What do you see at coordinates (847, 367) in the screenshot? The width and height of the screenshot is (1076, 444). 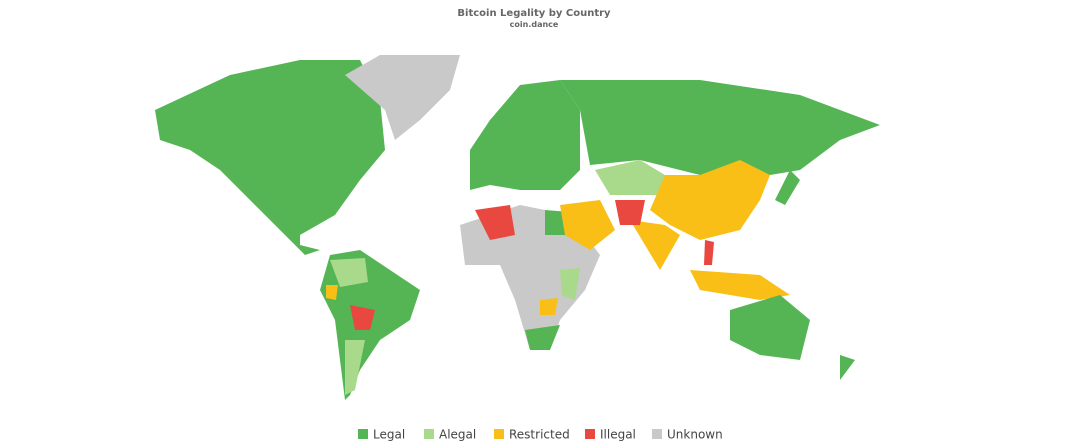 I see `new-zealand` at bounding box center [847, 367].